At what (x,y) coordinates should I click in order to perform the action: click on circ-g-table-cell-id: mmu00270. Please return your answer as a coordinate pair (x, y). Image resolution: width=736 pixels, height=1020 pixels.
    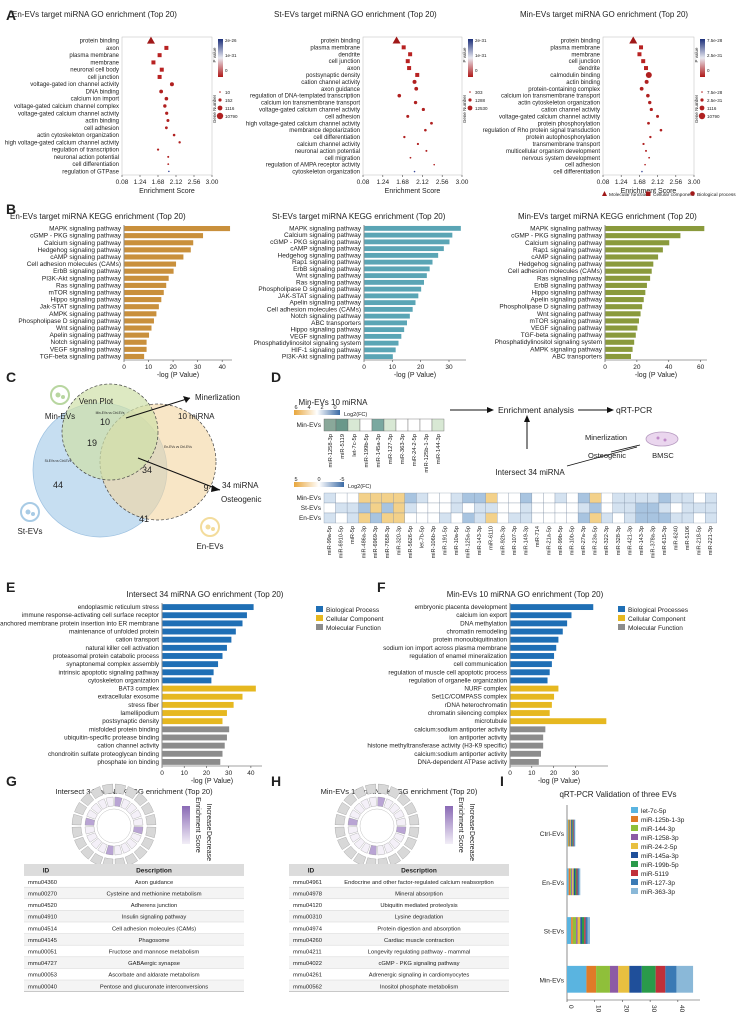
    Looking at the image, I should click on (42, 895).